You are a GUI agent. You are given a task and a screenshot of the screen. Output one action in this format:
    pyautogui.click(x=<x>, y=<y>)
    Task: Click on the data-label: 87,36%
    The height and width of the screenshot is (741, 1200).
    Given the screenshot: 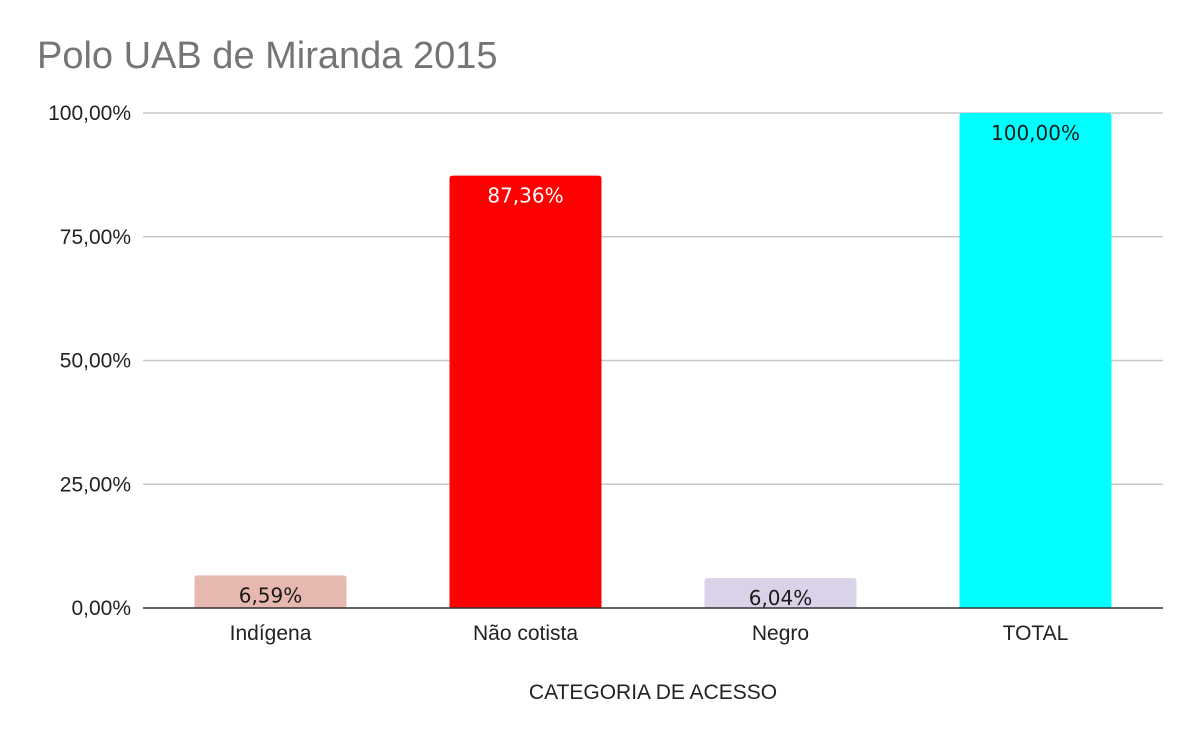 What is the action you would take?
    pyautogui.click(x=525, y=196)
    